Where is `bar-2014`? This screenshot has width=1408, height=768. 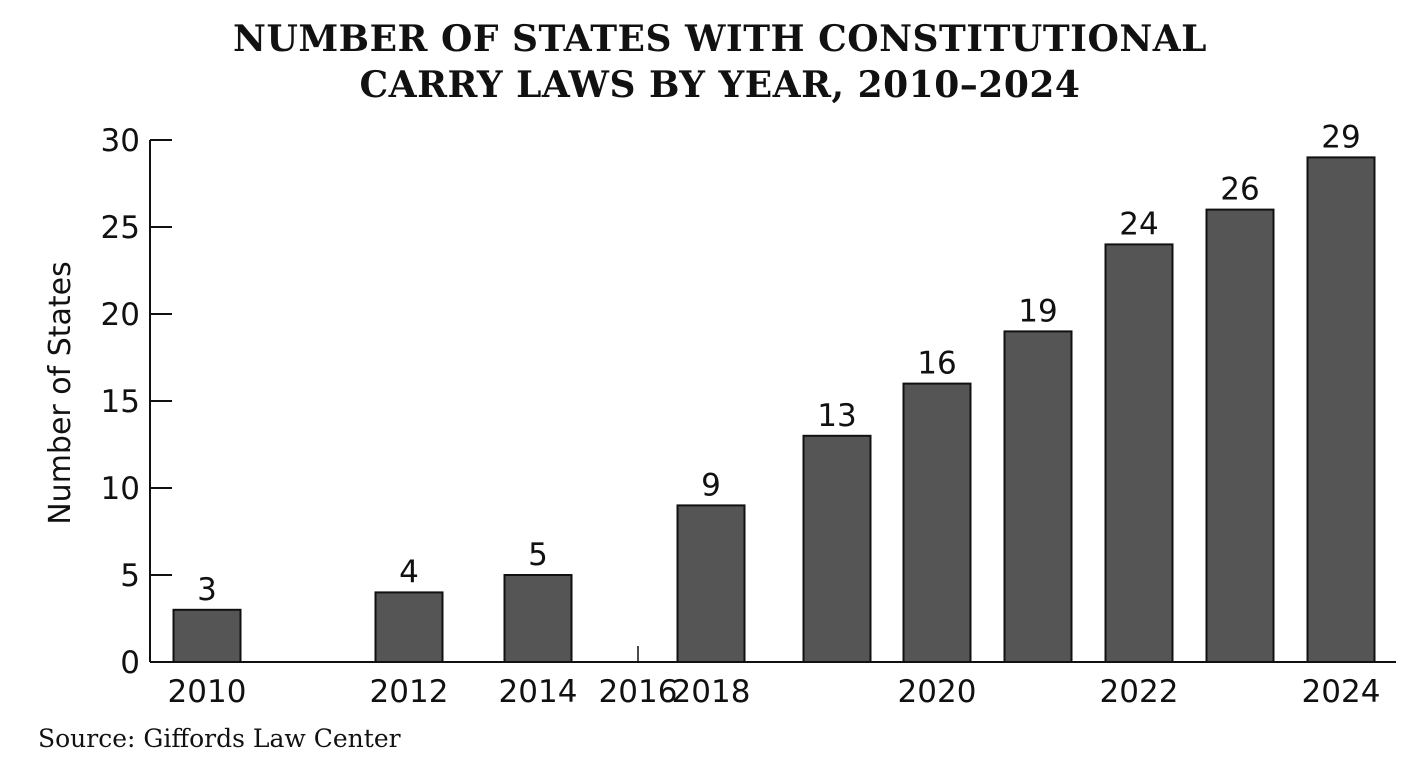
bar-2014 is located at coordinates (538, 618).